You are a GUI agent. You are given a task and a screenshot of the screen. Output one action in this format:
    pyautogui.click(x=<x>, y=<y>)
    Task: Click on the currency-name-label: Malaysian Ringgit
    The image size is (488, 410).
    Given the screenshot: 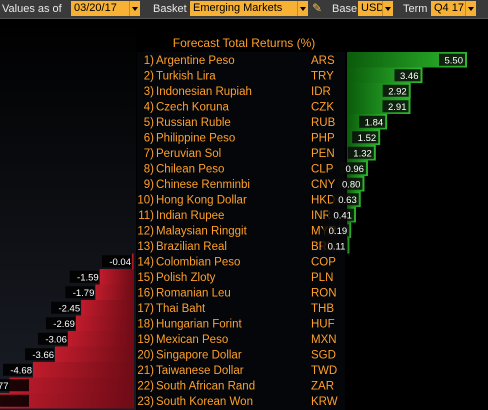 What is the action you would take?
    pyautogui.click(x=202, y=231)
    